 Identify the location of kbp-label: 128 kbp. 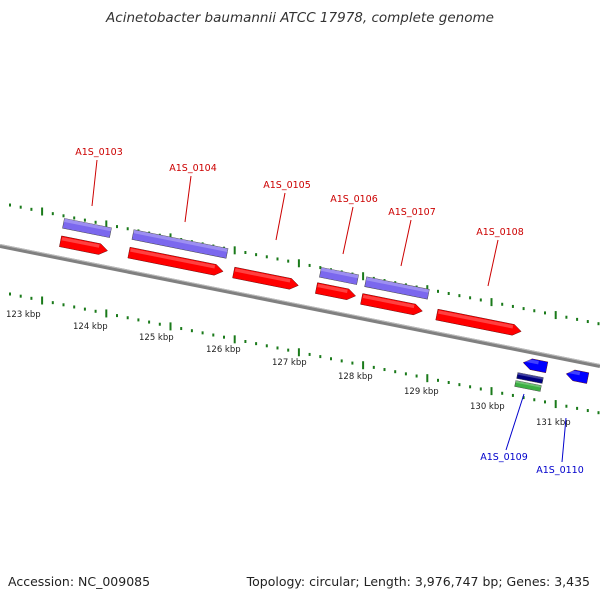
(355, 377).